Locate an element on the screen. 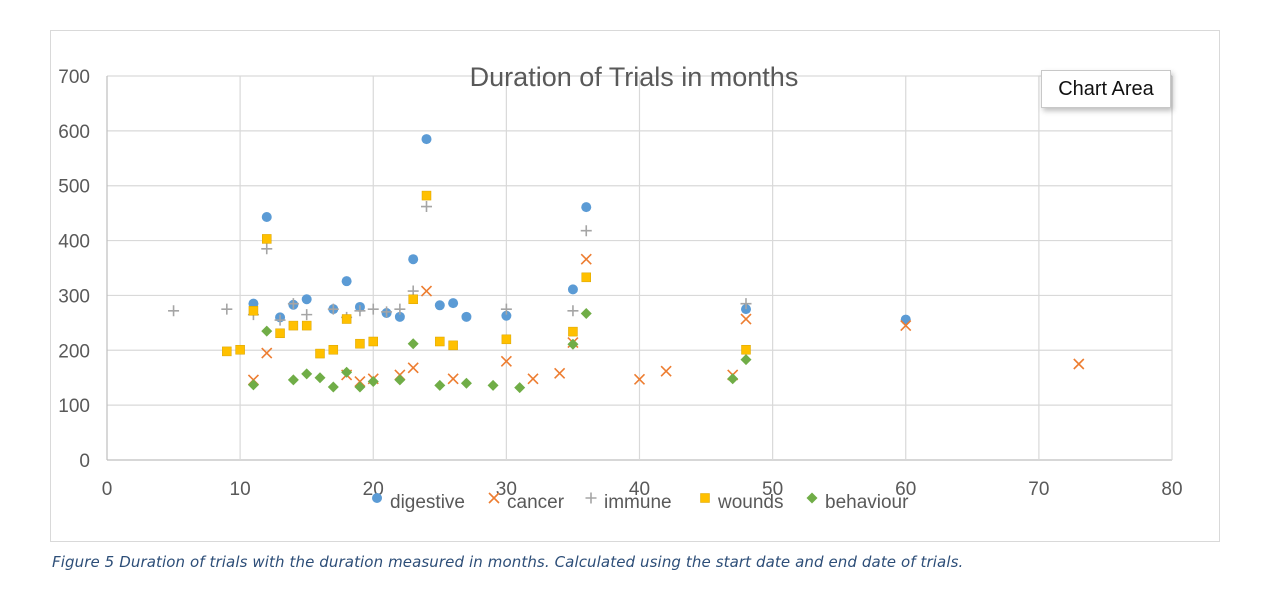  x-tick-label: 40 is located at coordinates (639, 489).